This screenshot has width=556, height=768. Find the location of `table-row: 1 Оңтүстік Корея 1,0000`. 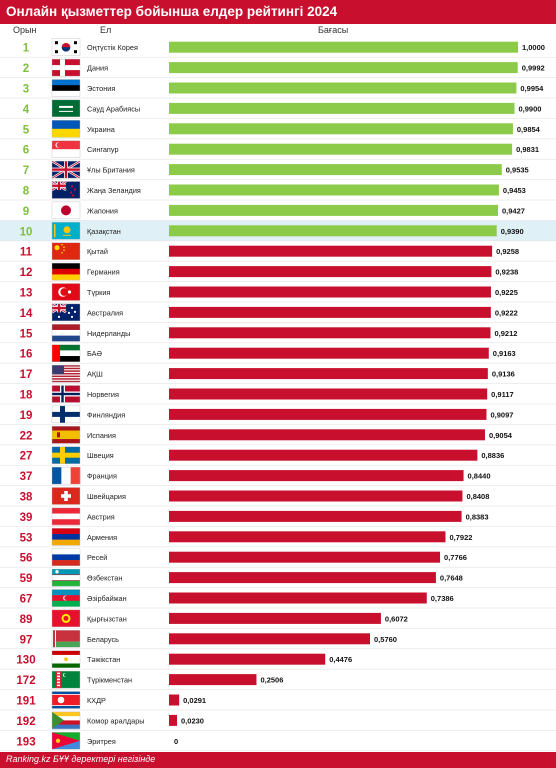

table-row: 1 Оңтүстік Корея 1,0000 is located at coordinates (278, 48).